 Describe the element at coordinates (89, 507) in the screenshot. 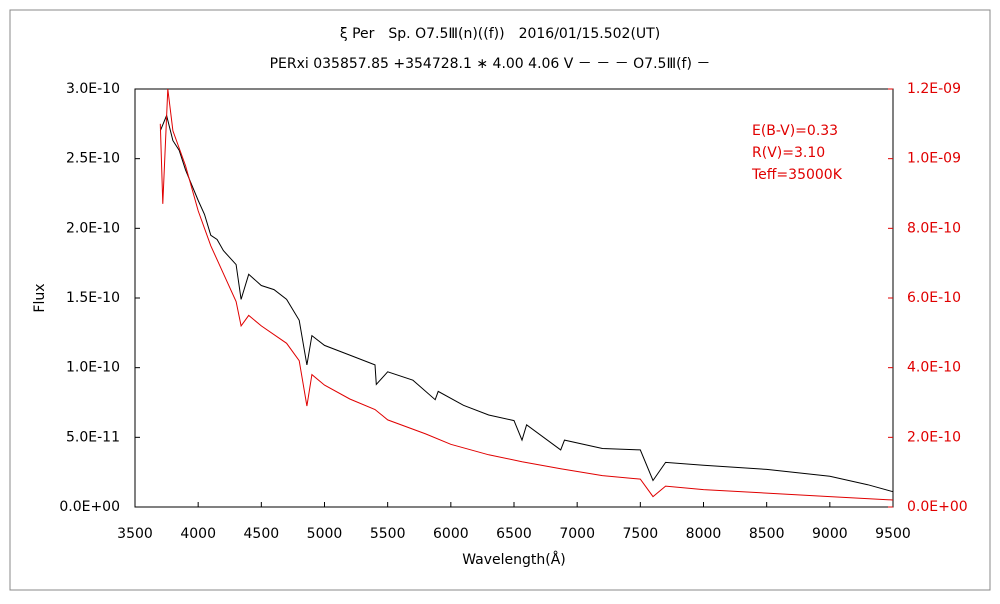

I see `y-tick-label: 0.0E+00` at that location.